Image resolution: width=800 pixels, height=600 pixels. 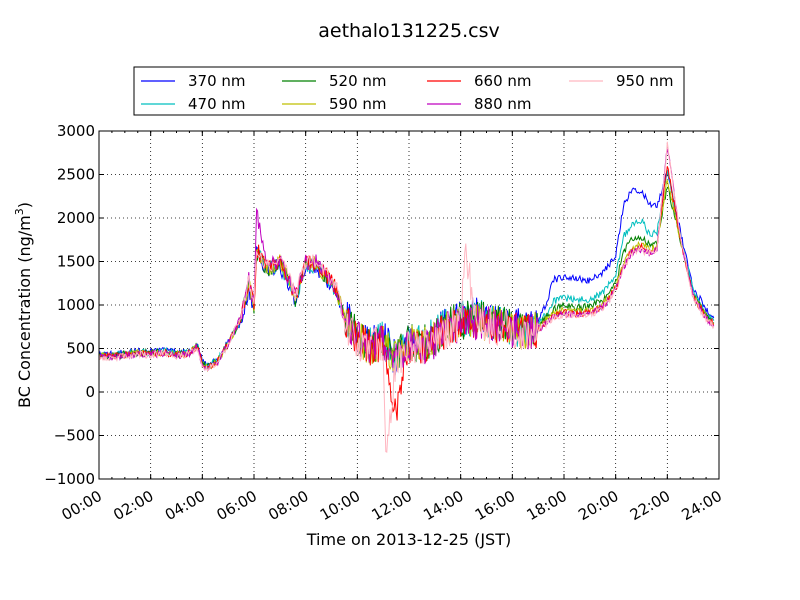 I want to click on x-tick-label: 22:00, so click(x=650, y=505).